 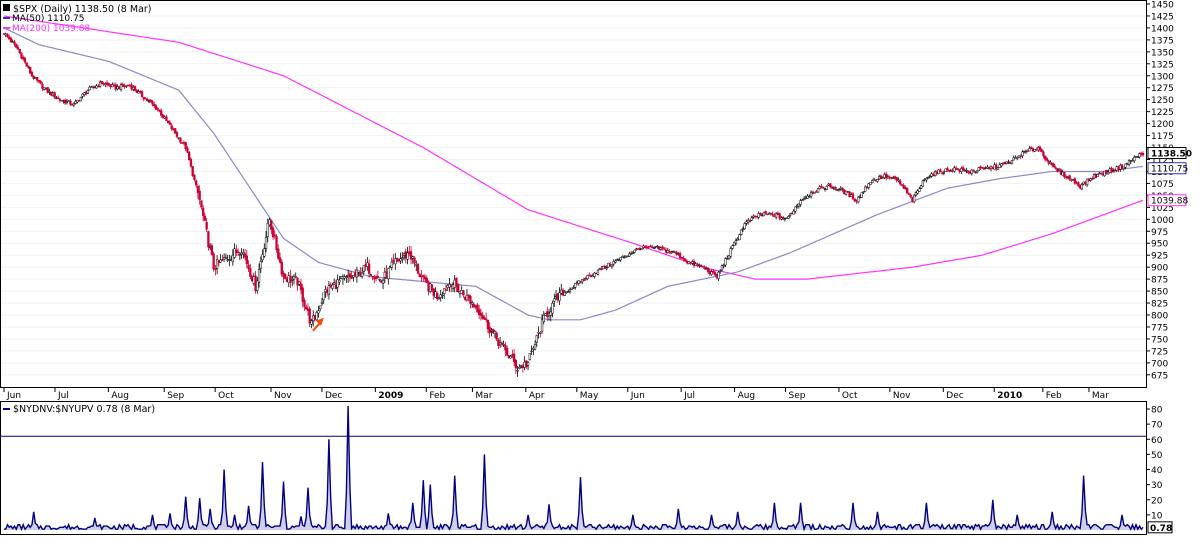 What do you see at coordinates (1162, 77) in the screenshot?
I see `price-tick-label: 1300` at bounding box center [1162, 77].